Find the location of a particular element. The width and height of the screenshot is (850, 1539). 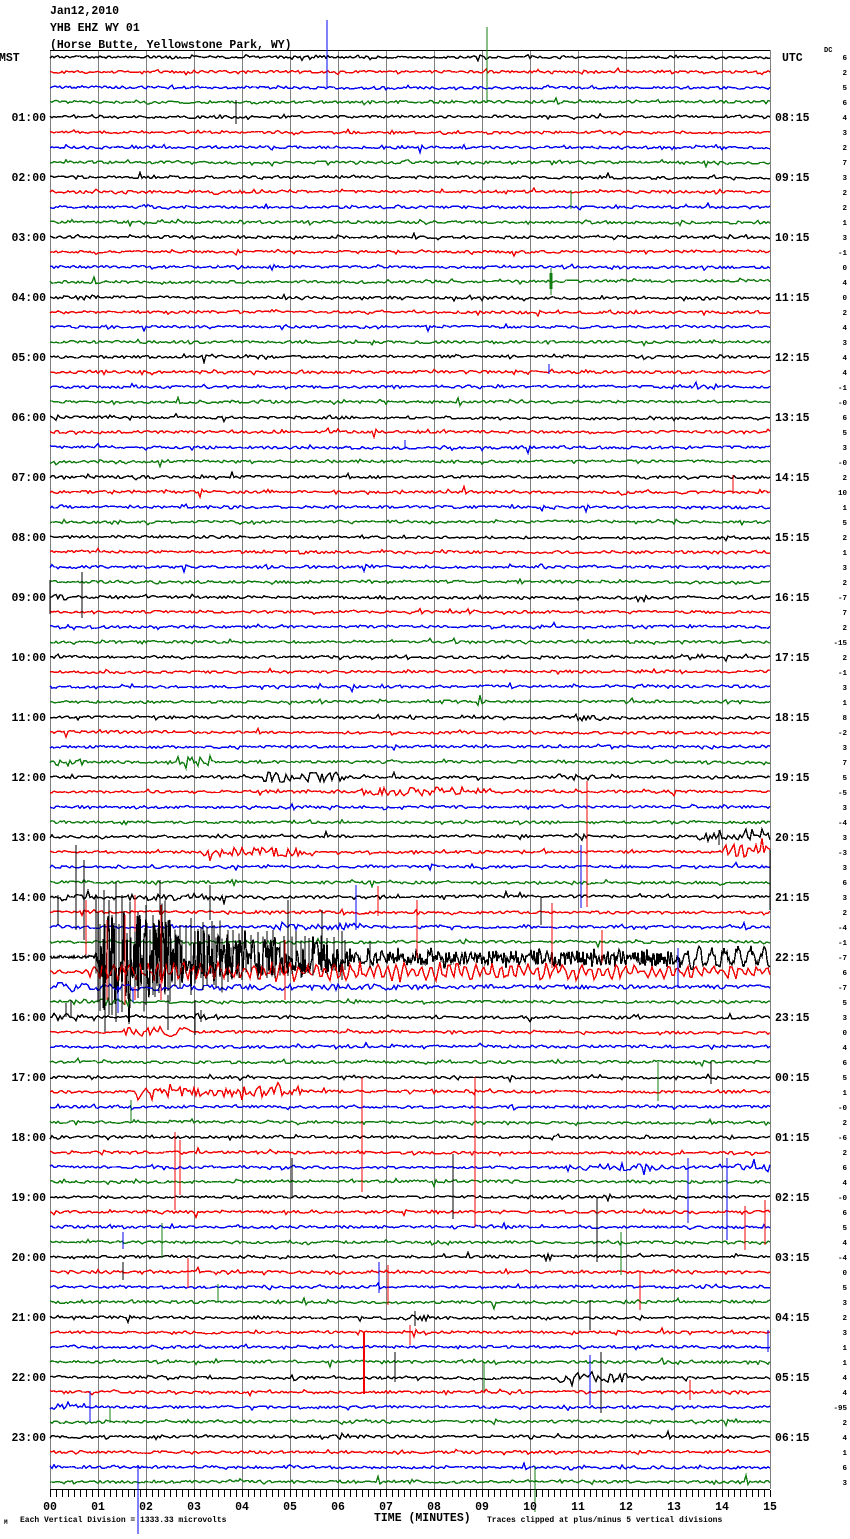

svg-text: -3 is located at coordinates (843, 854).